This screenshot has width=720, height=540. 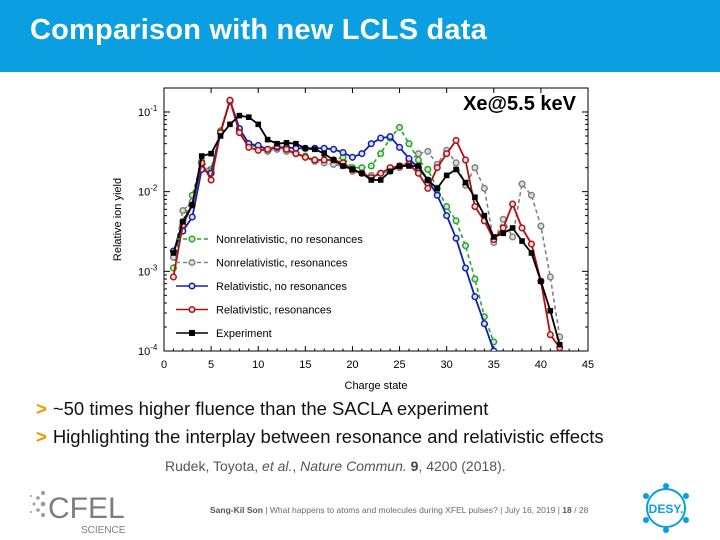 What do you see at coordinates (148, 270) in the screenshot?
I see `y-tick-label: 10⁻³` at bounding box center [148, 270].